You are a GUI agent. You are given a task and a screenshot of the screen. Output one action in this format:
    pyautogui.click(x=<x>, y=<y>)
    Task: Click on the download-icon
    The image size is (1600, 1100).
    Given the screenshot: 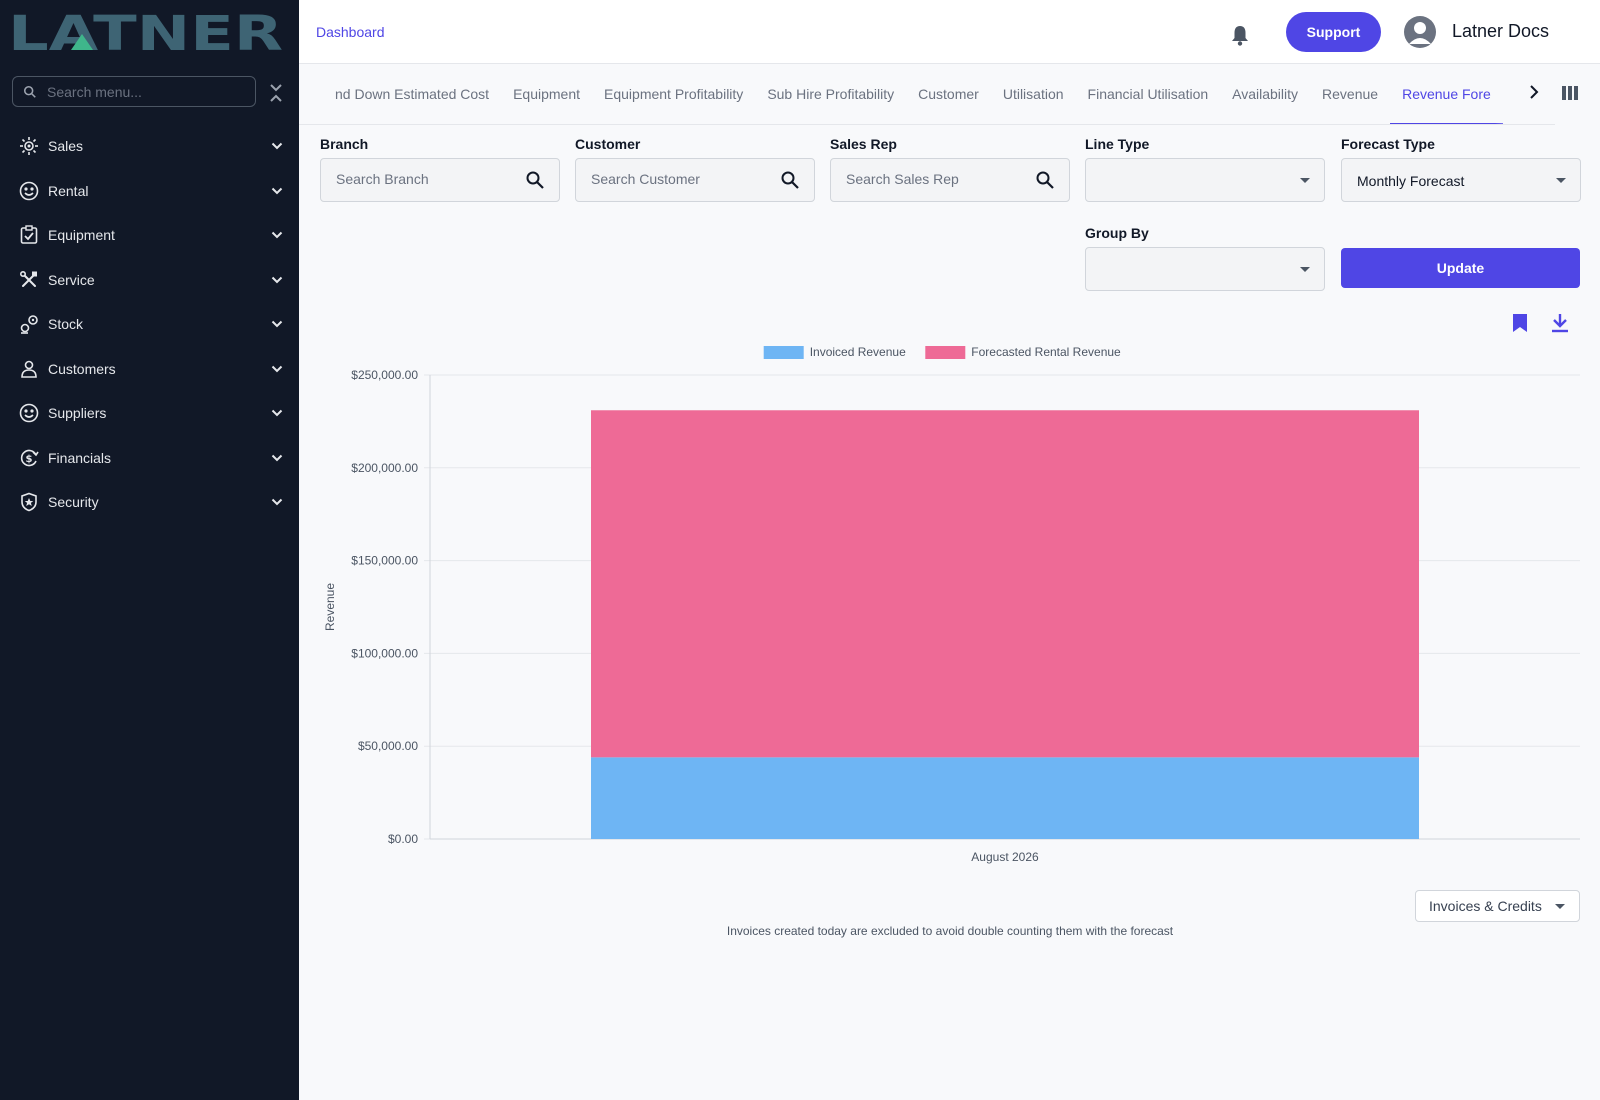 What is the action you would take?
    pyautogui.click(x=1560, y=323)
    